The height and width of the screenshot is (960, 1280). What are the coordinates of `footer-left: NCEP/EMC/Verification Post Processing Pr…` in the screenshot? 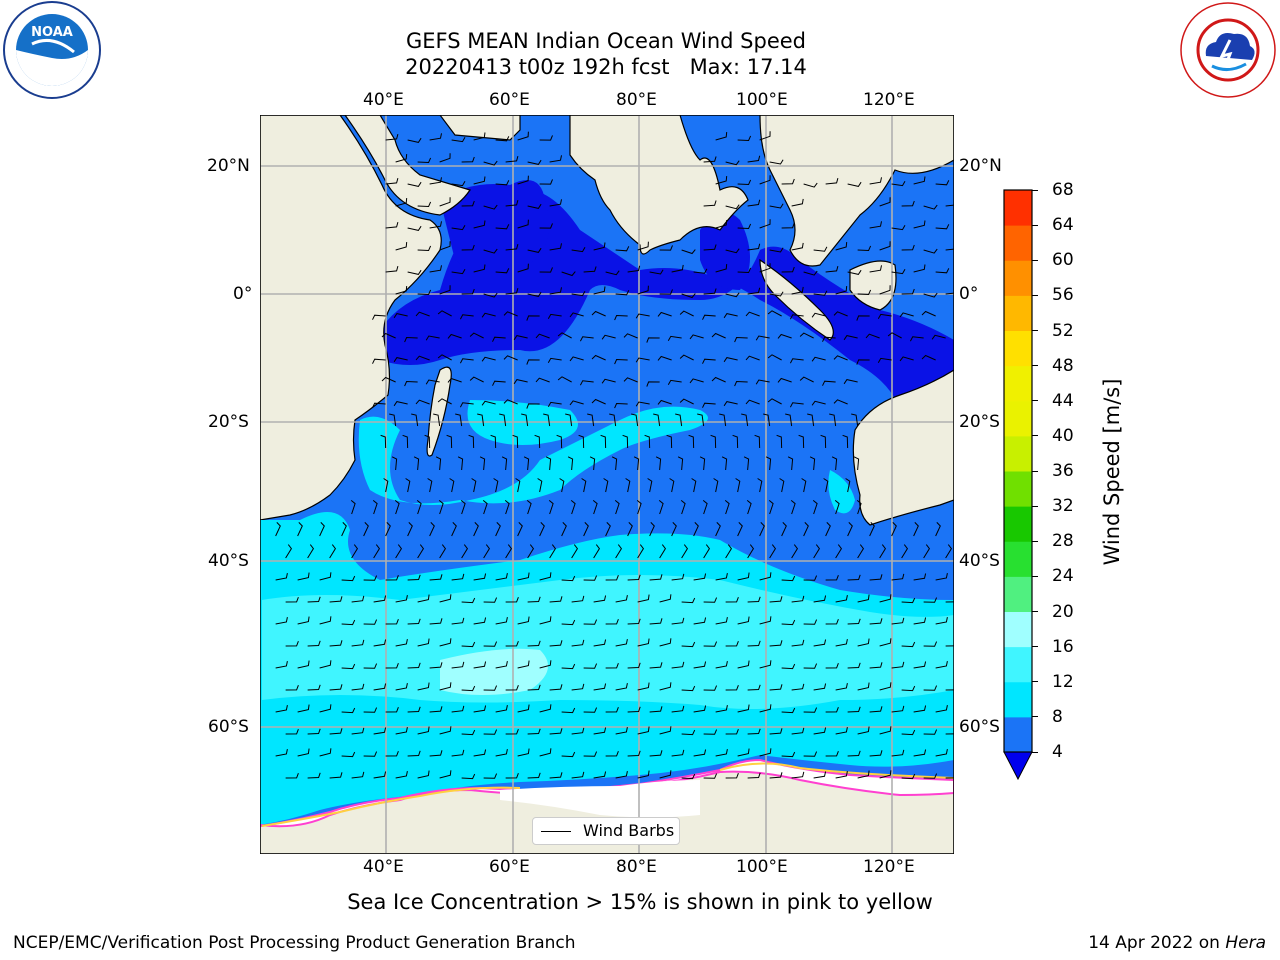 It's located at (294, 943).